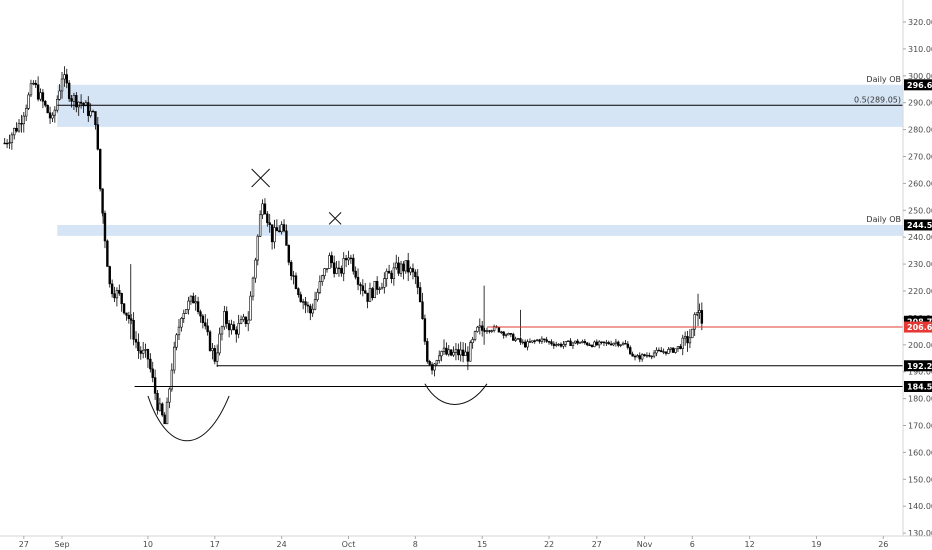 The height and width of the screenshot is (550, 932). What do you see at coordinates (215, 544) in the screenshot?
I see `time-tick-label: 17` at bounding box center [215, 544].